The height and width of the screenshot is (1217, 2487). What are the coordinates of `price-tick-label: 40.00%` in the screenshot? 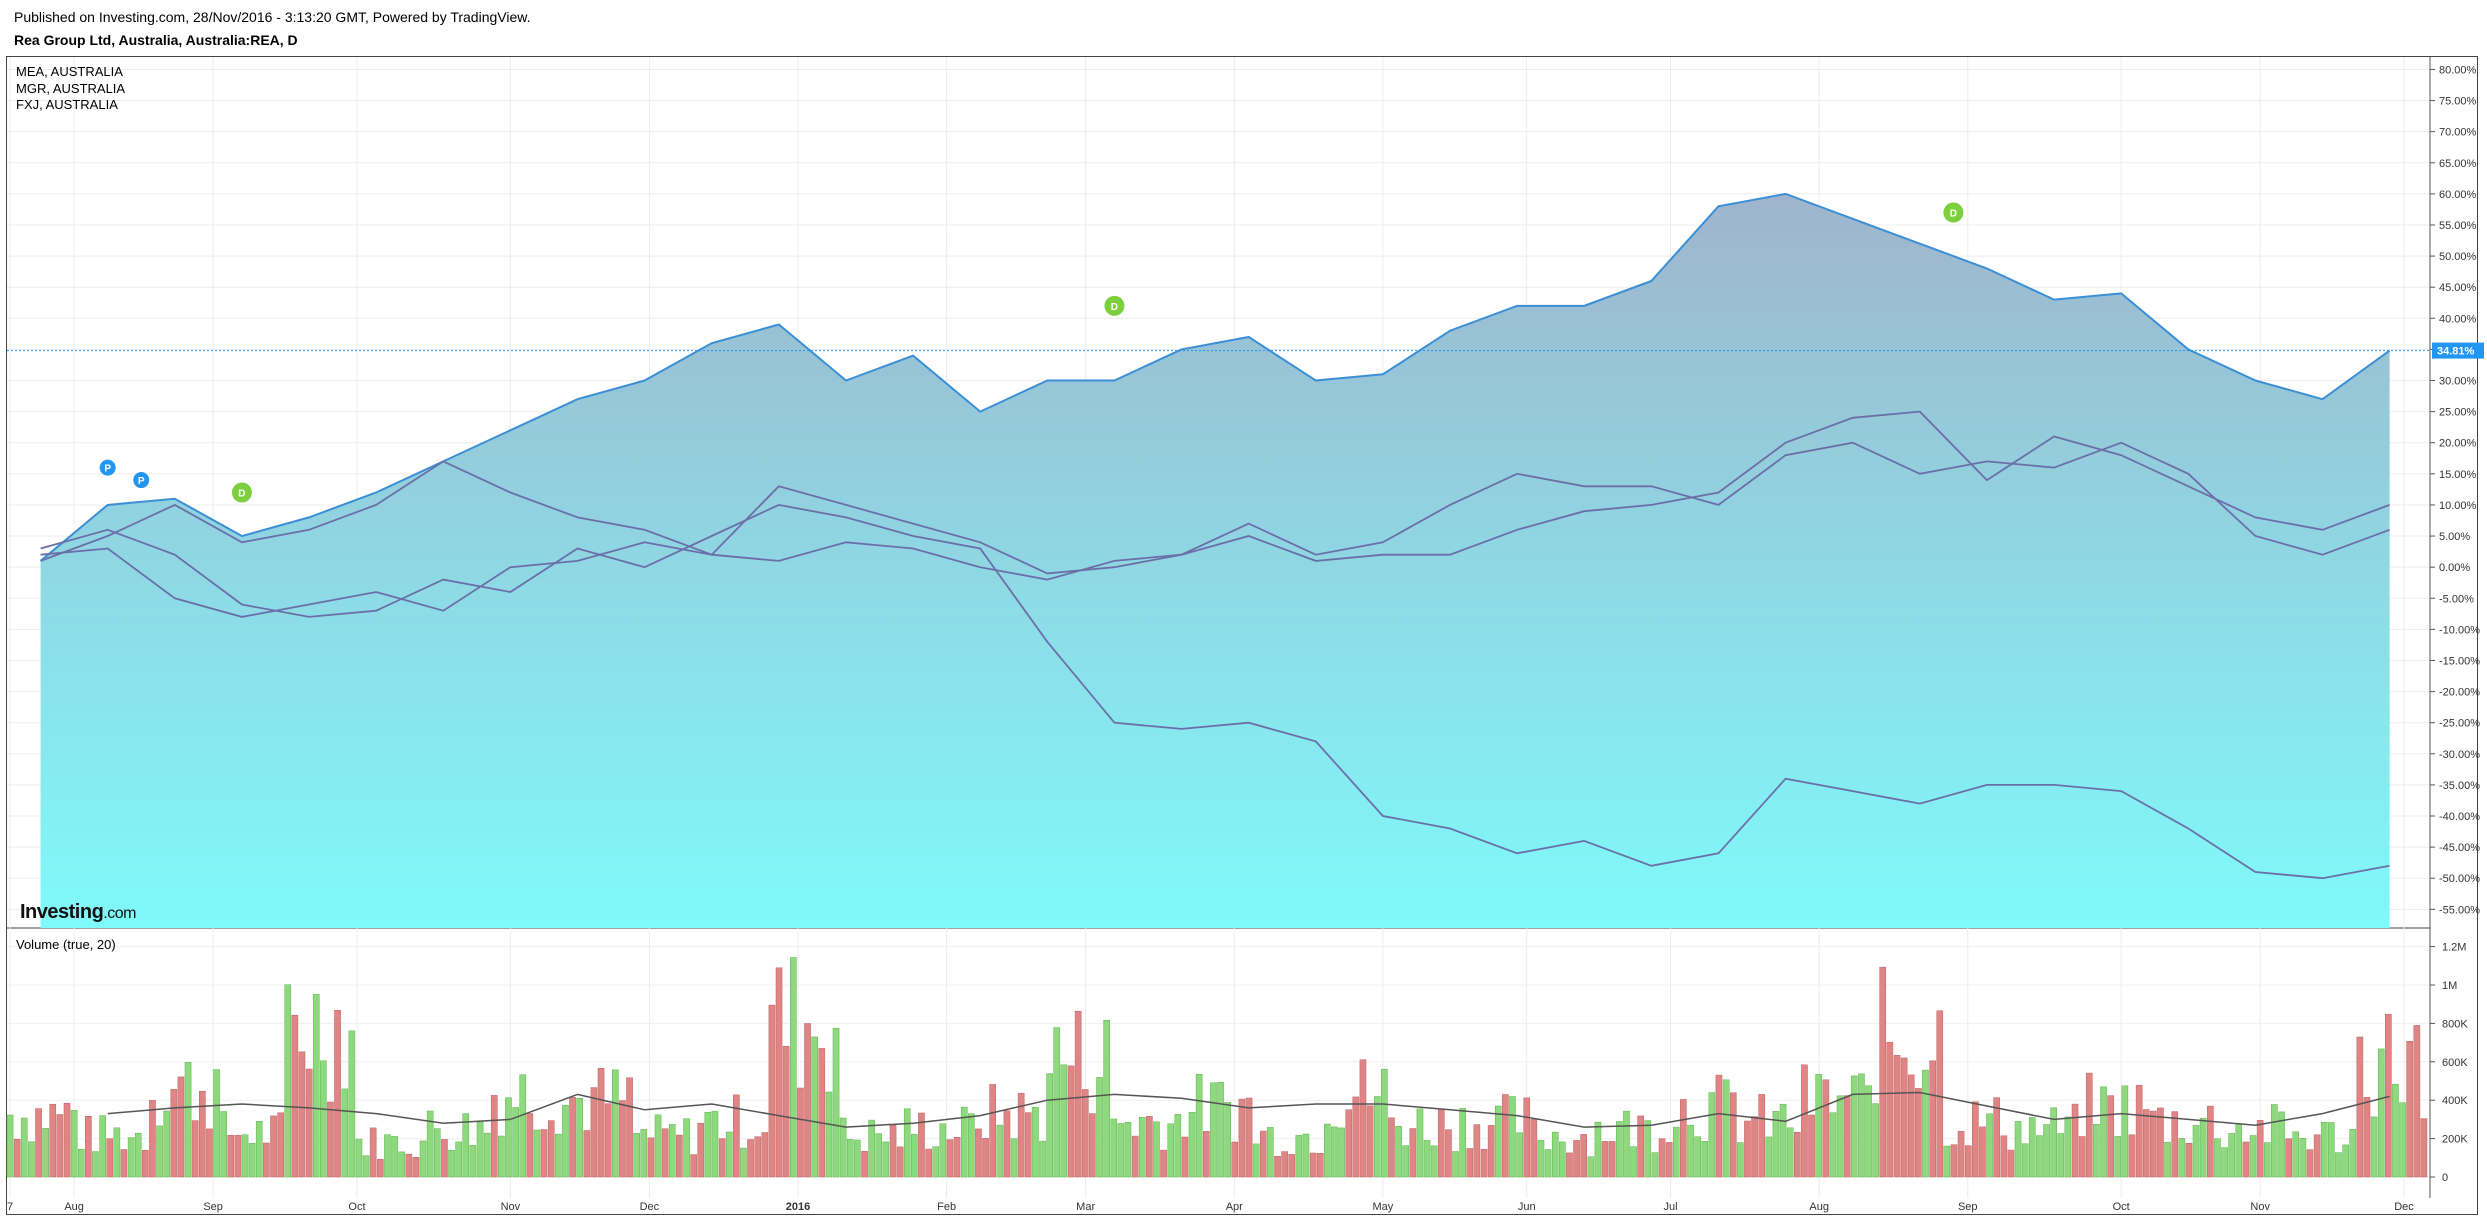 It's located at (2458, 319).